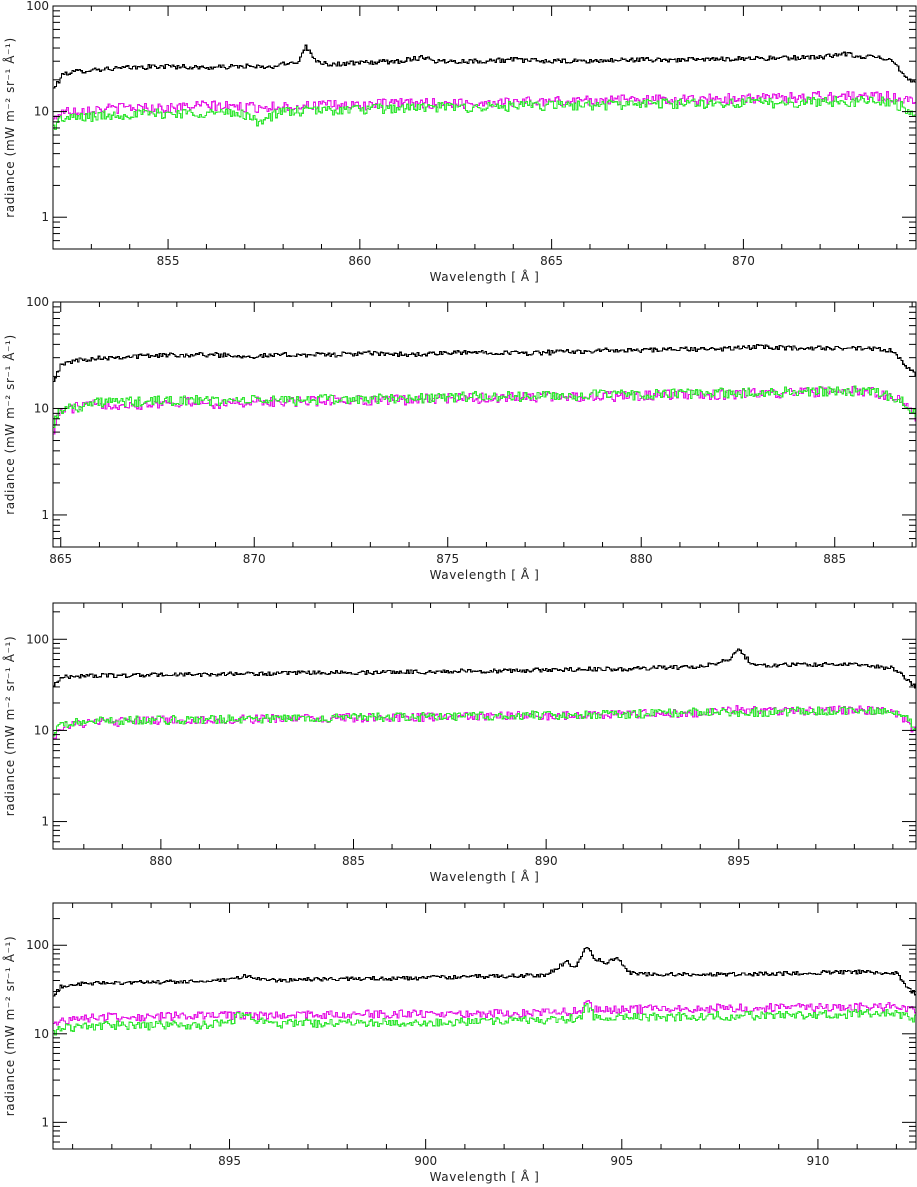  Describe the element at coordinates (359, 261) in the screenshot. I see `x-tick-label: 860` at that location.